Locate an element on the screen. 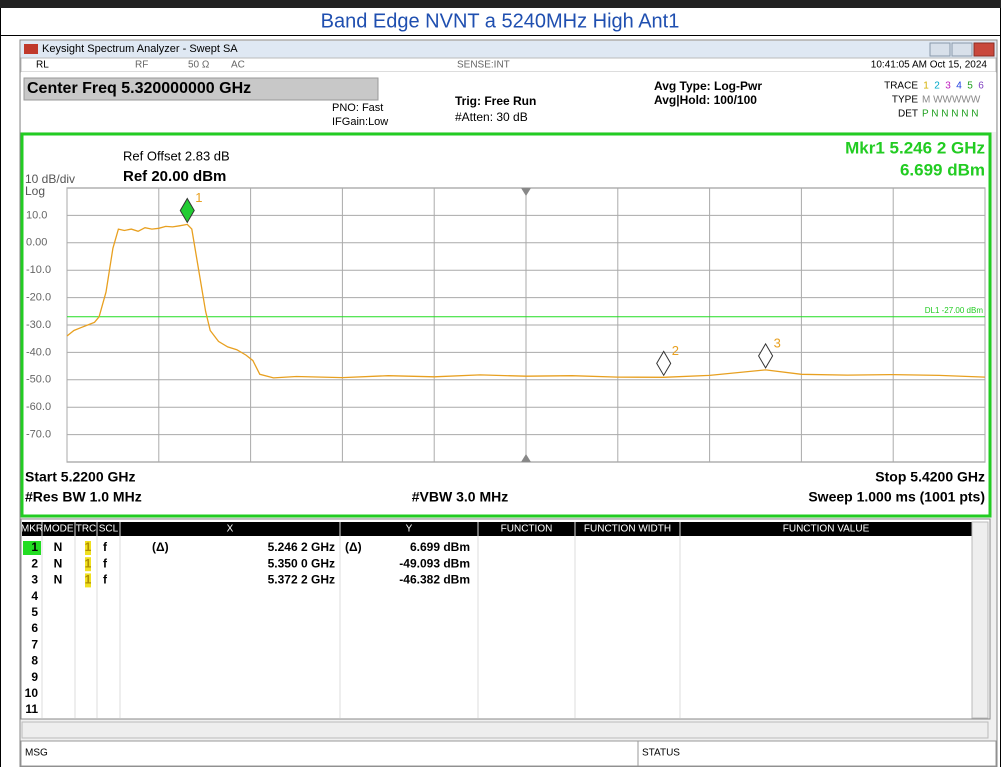 Image resolution: width=1001 pixels, height=767 pixels. scale: 10 dB/div is located at coordinates (50, 179).